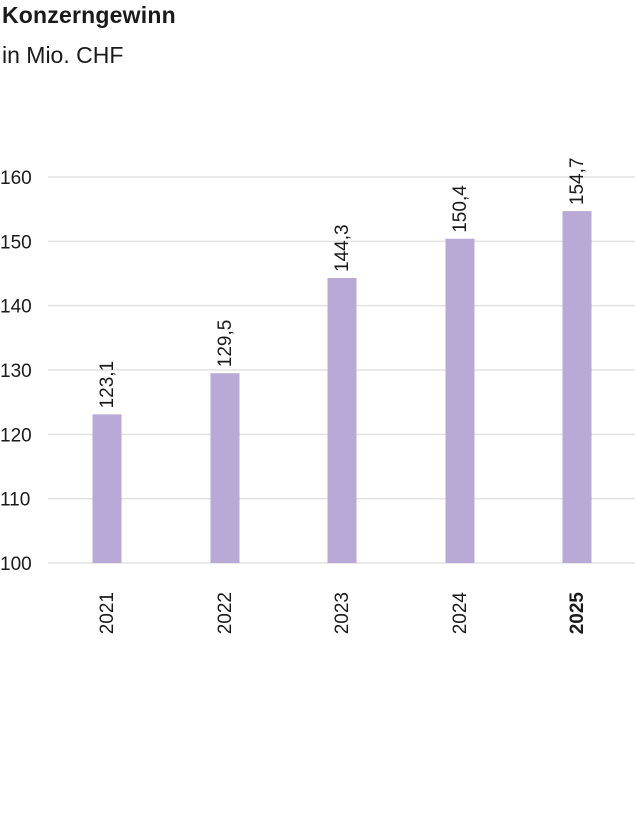  I want to click on y-tick-label: 140, so click(16, 307).